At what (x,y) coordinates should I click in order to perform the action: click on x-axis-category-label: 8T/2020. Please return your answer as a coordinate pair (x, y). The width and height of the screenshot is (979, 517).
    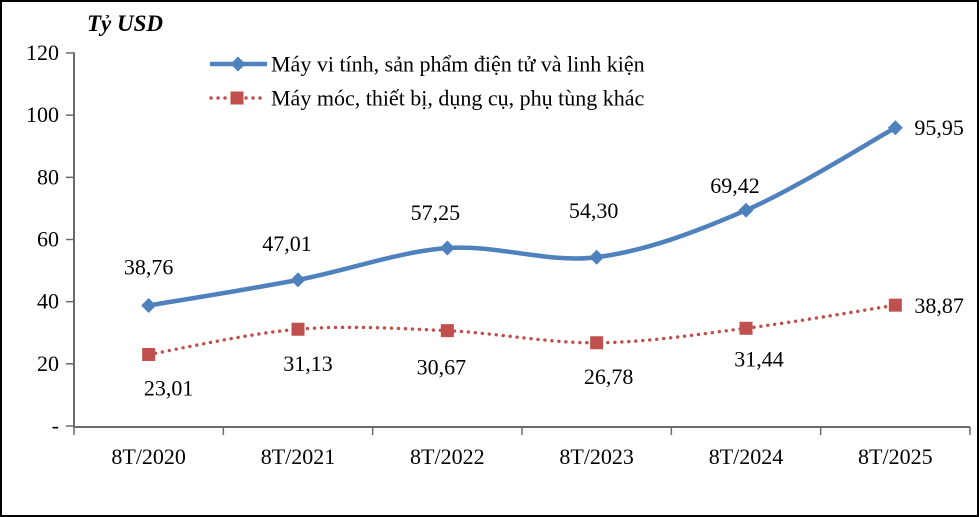
    Looking at the image, I should click on (148, 456).